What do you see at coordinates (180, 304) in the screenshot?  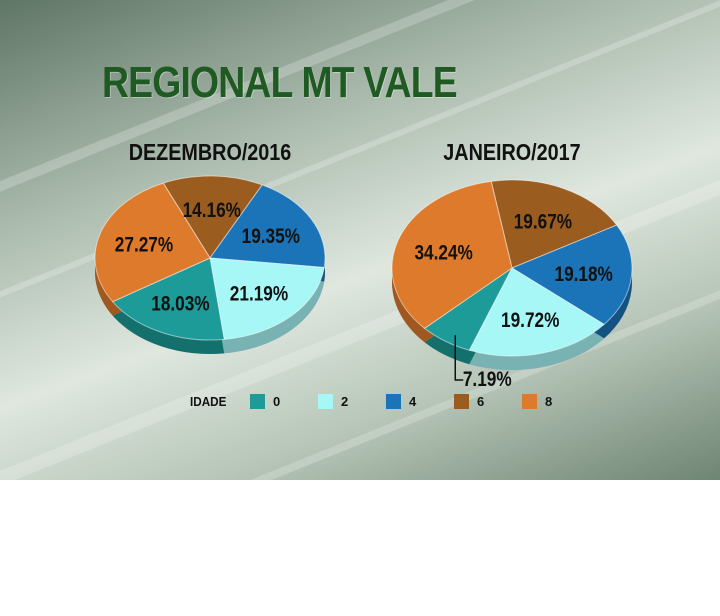 I see `slice-label-0: 18.03%` at bounding box center [180, 304].